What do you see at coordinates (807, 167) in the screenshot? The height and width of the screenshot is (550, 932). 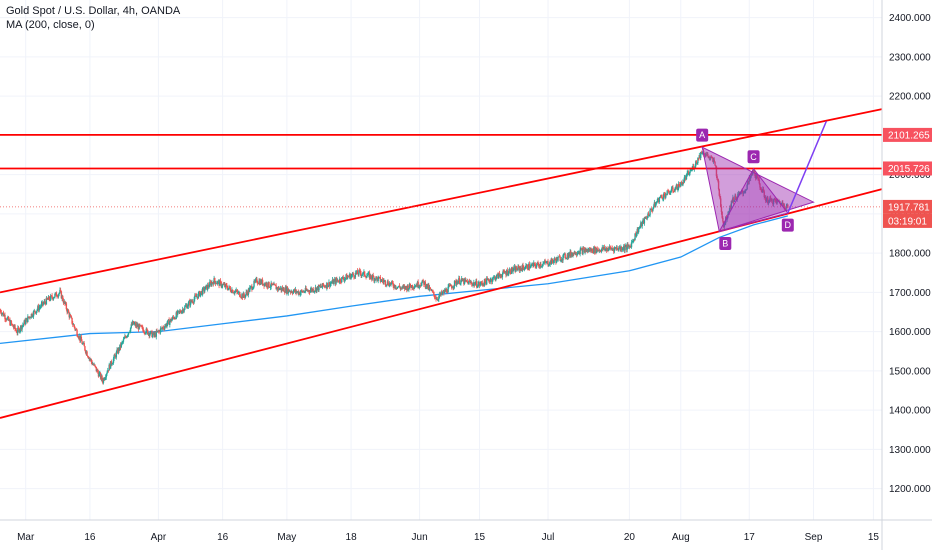 I see `projection-line` at bounding box center [807, 167].